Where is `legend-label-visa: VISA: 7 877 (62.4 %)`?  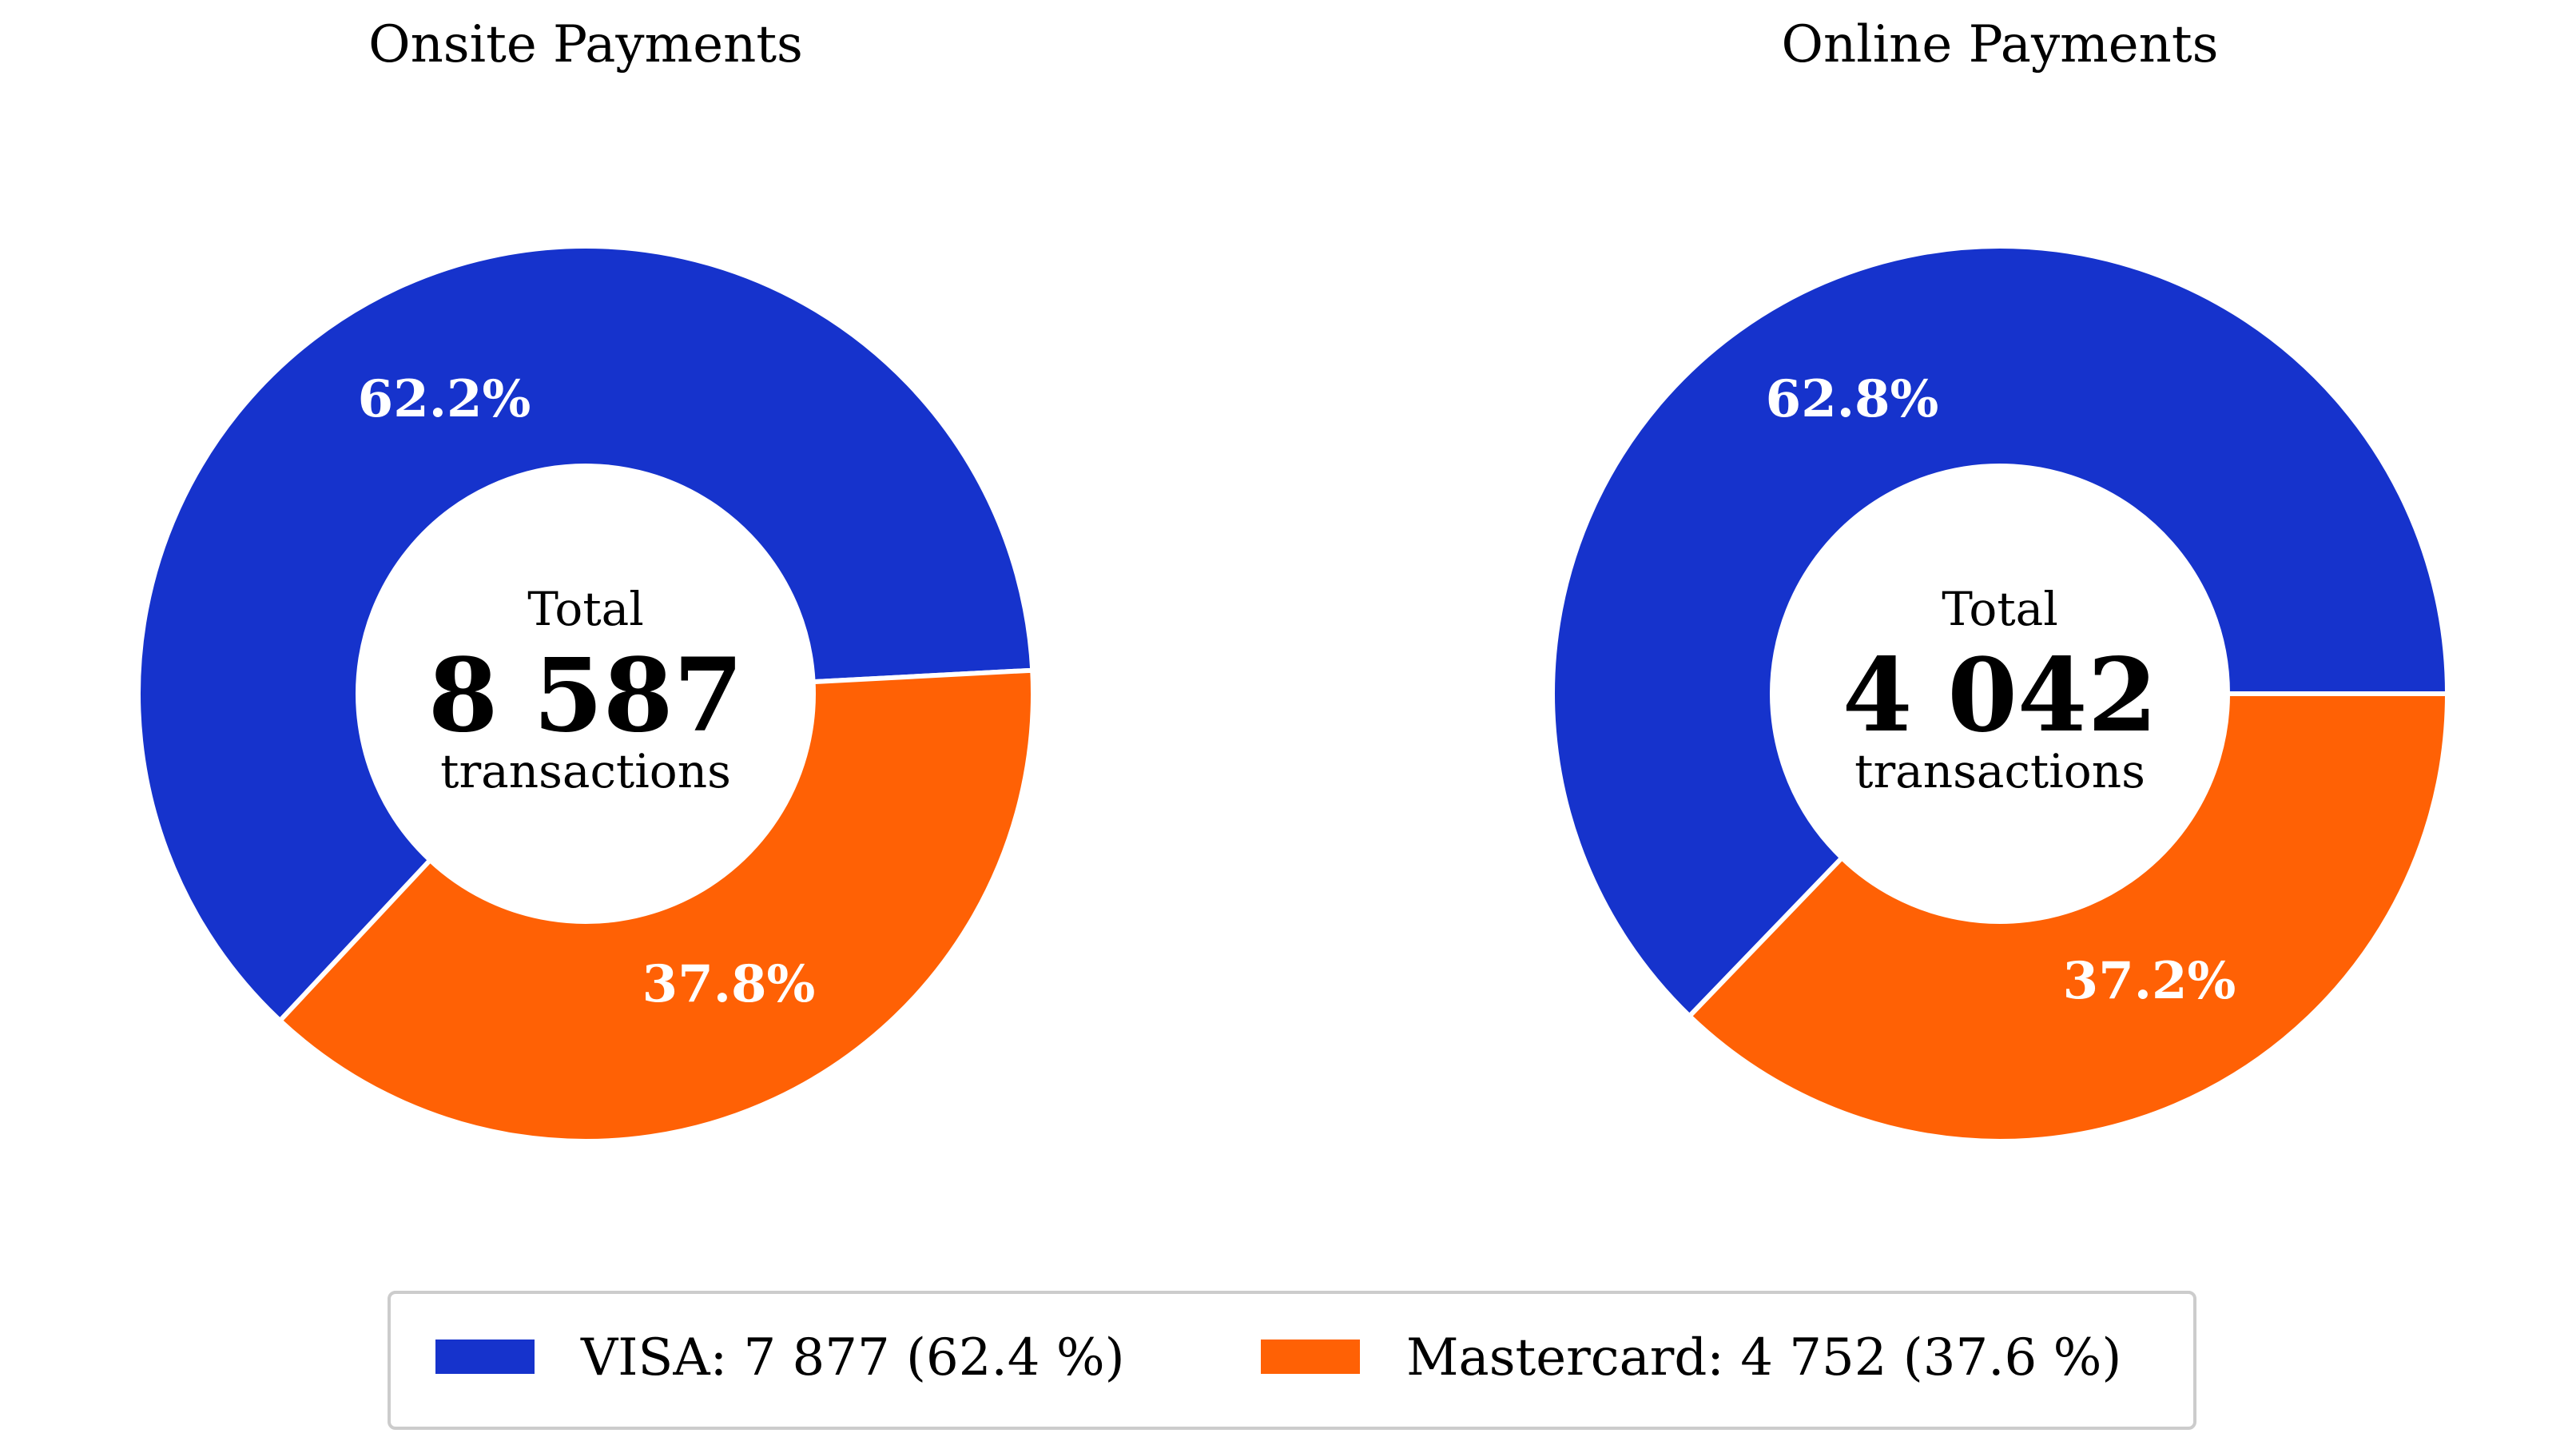 legend-label-visa: VISA: 7 877 (62.4 %) is located at coordinates (852, 1357).